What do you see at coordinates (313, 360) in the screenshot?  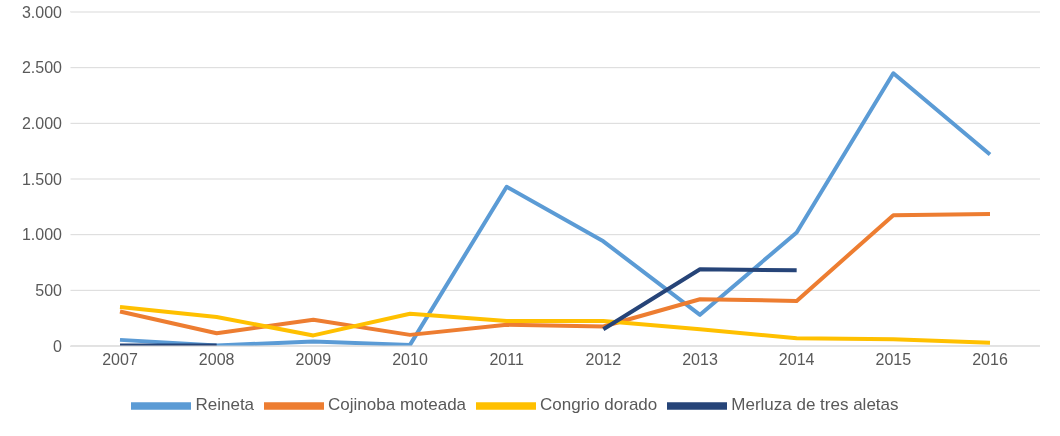 I see `x-tick-label: 2009` at bounding box center [313, 360].